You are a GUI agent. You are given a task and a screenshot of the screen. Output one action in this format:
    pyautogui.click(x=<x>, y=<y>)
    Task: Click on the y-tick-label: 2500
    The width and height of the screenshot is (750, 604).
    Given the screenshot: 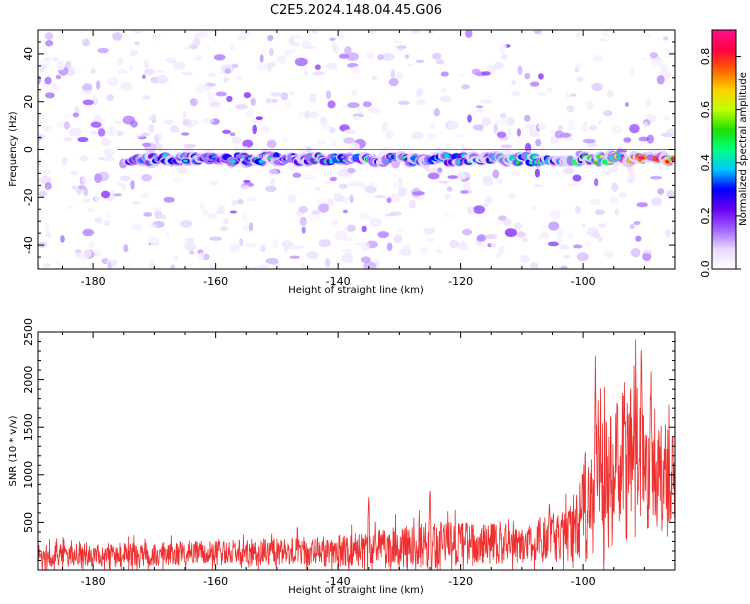 What is the action you would take?
    pyautogui.click(x=28, y=332)
    